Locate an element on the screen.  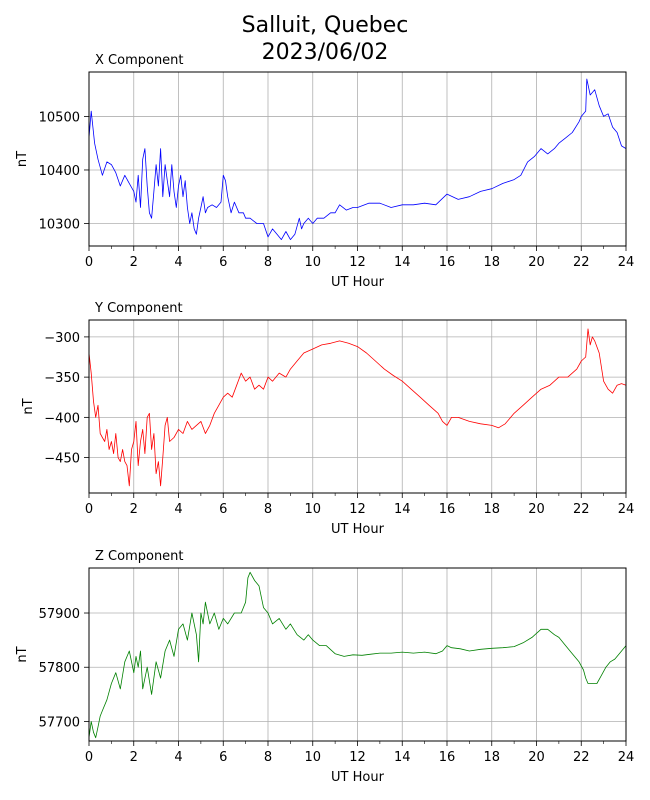
x-x-tick-label: 22 is located at coordinates (581, 262).